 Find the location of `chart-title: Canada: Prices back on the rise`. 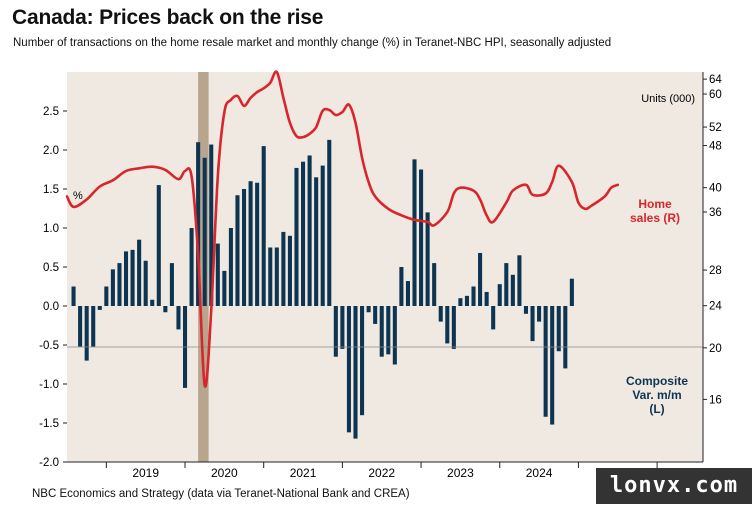

chart-title: Canada: Prices back on the rise is located at coordinates (168, 17).